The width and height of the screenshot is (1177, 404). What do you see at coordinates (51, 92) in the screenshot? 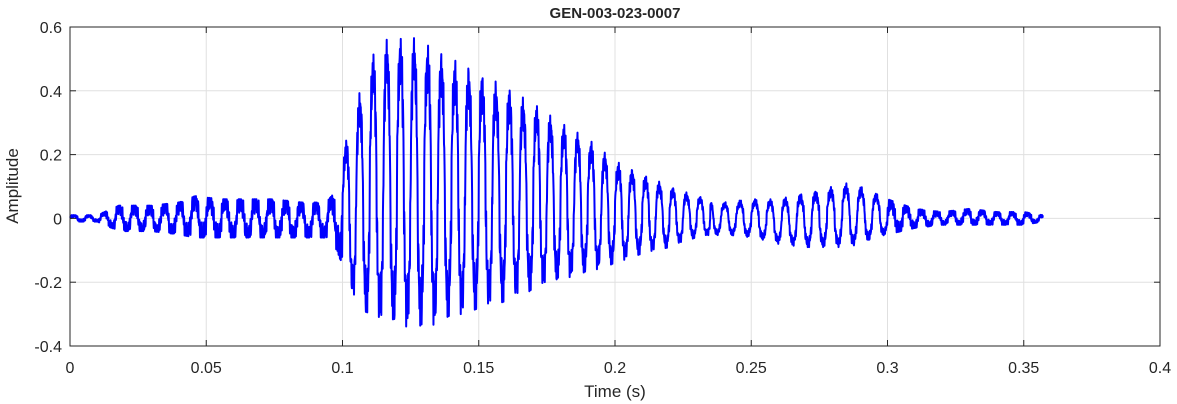
I see `y-tick-label: 0.4` at bounding box center [51, 92].